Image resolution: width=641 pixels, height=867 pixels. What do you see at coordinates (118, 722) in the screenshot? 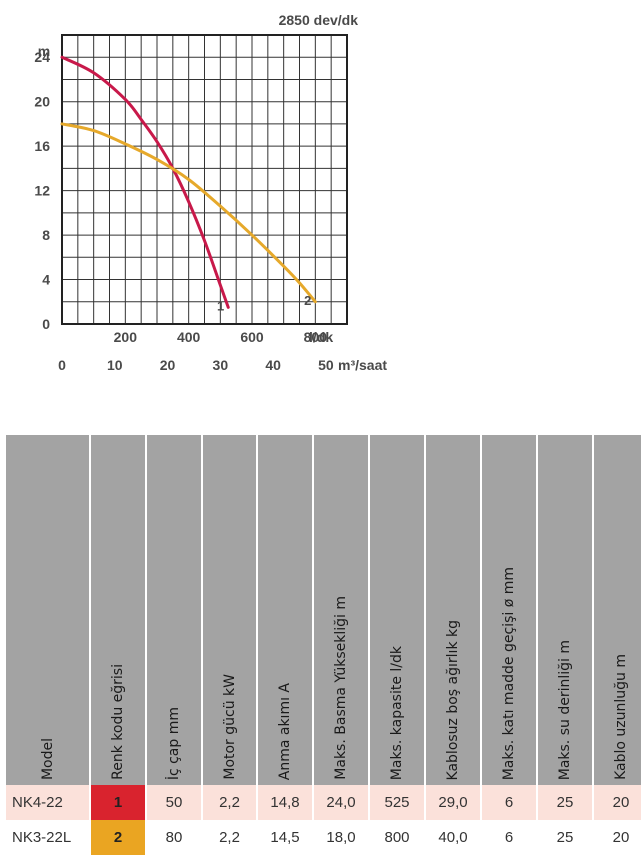
I see `header-label: Renk kodu eğrisi` at bounding box center [118, 722].